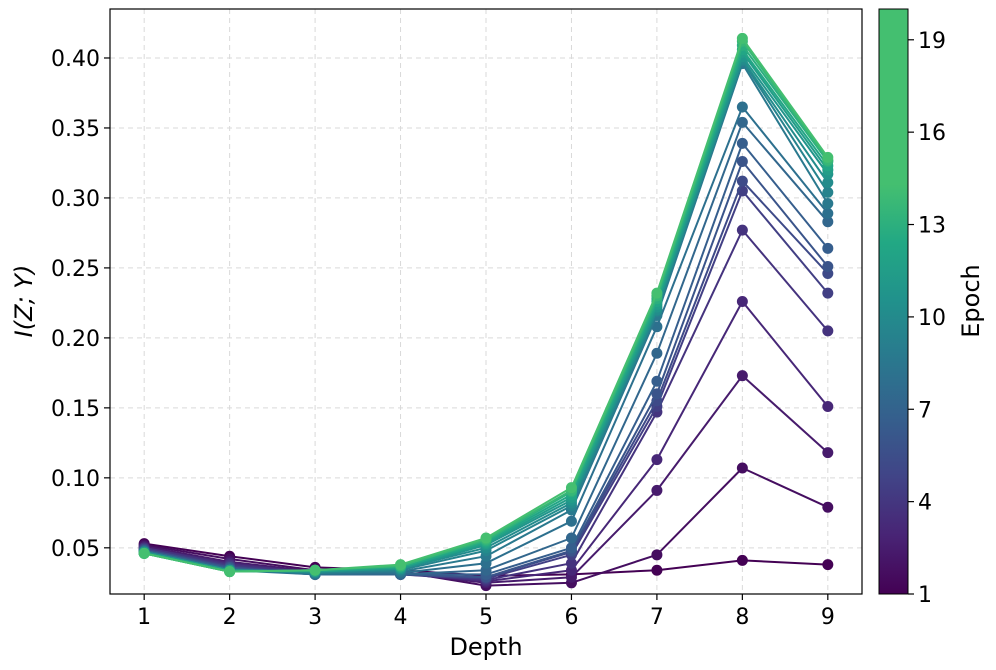 The height and width of the screenshot is (670, 996). Describe the element at coordinates (893, 301) in the screenshot. I see `colorbar-gradient` at that location.